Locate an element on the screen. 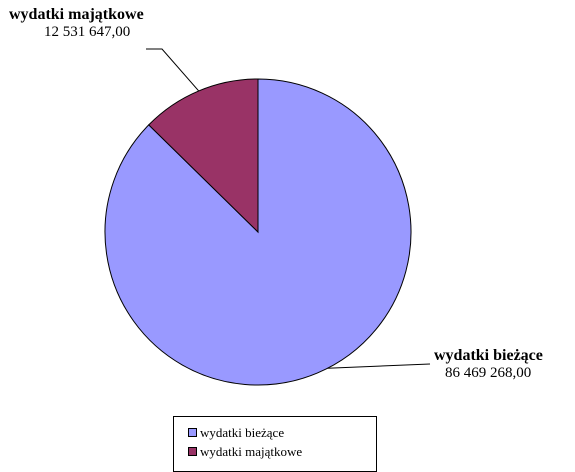 This screenshot has width=575, height=472. legend-item-wydatki-biezace: wydatki bieżące is located at coordinates (282, 432).